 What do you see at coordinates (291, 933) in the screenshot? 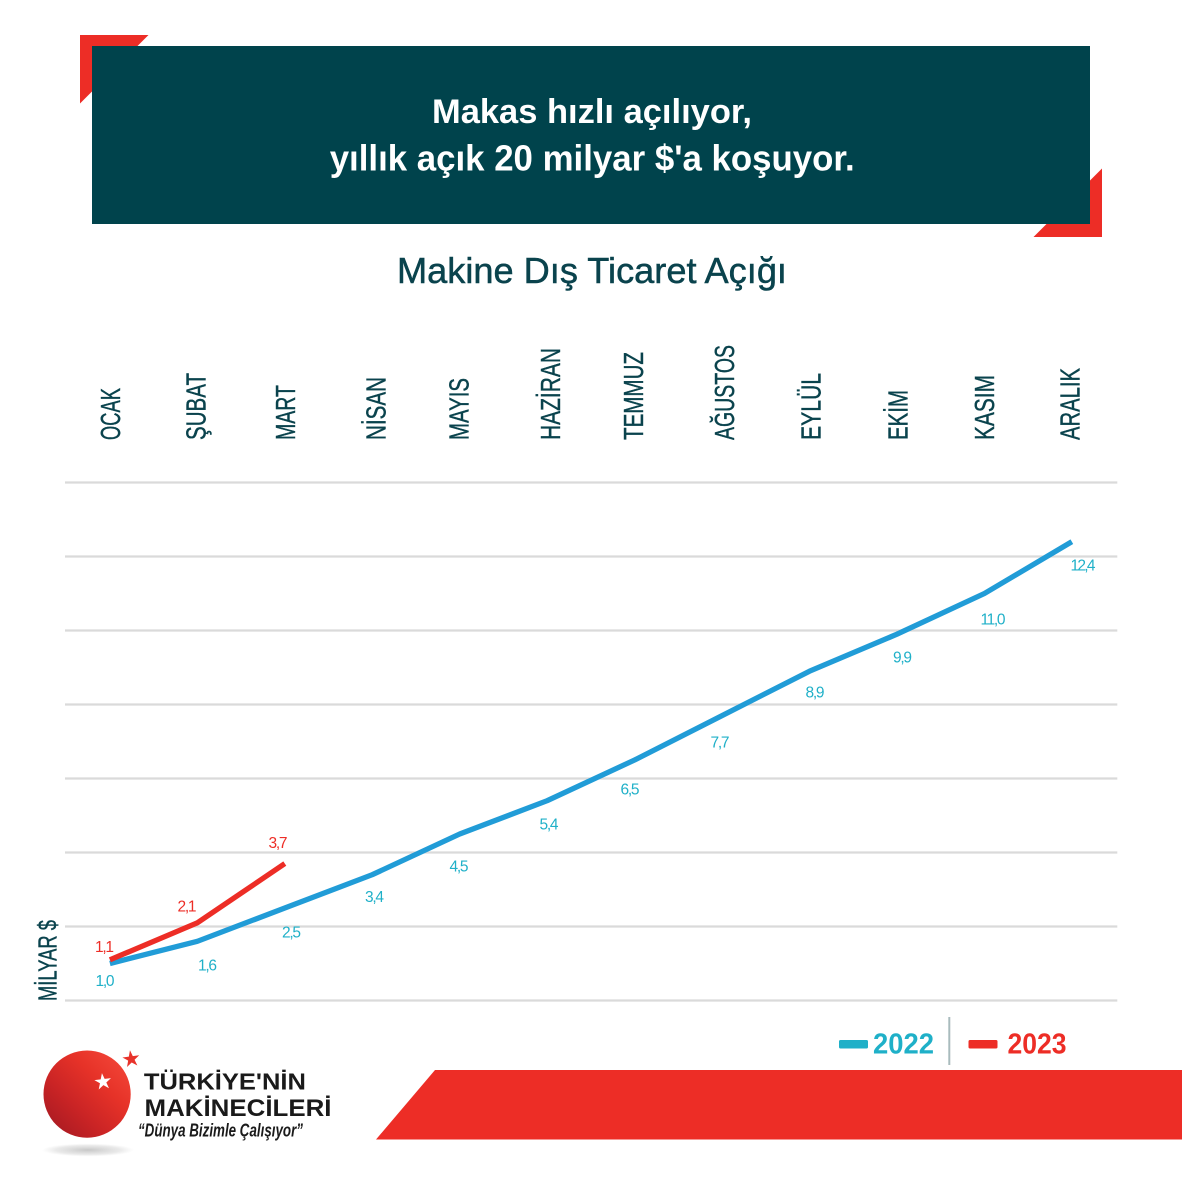
I see `svg-text: 2,5` at bounding box center [291, 933].